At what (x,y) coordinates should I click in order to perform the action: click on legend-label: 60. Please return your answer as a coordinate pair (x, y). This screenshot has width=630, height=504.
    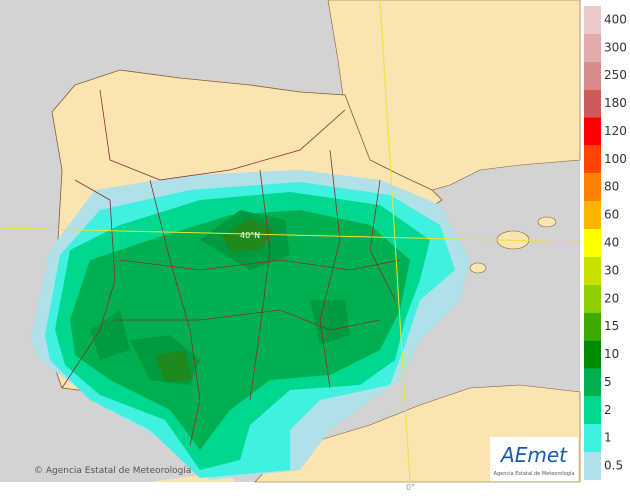
    Looking at the image, I should click on (611, 215).